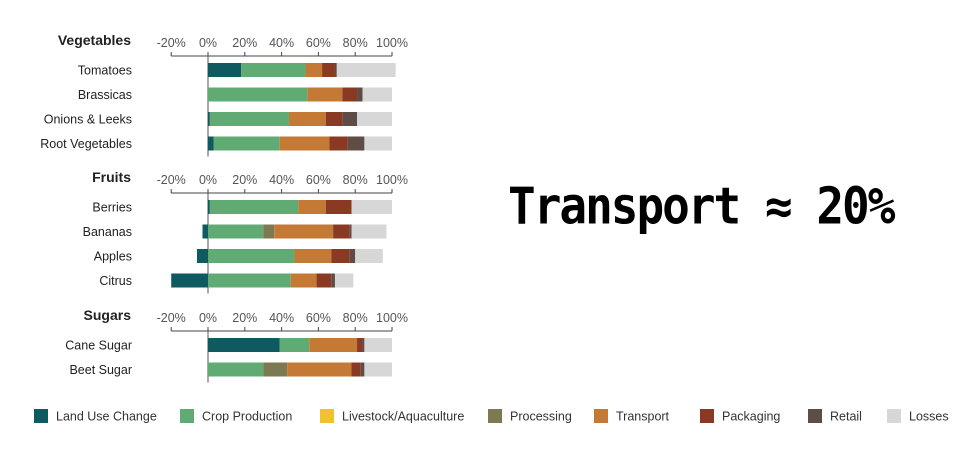  I want to click on group-title: Fruits, so click(111, 177).